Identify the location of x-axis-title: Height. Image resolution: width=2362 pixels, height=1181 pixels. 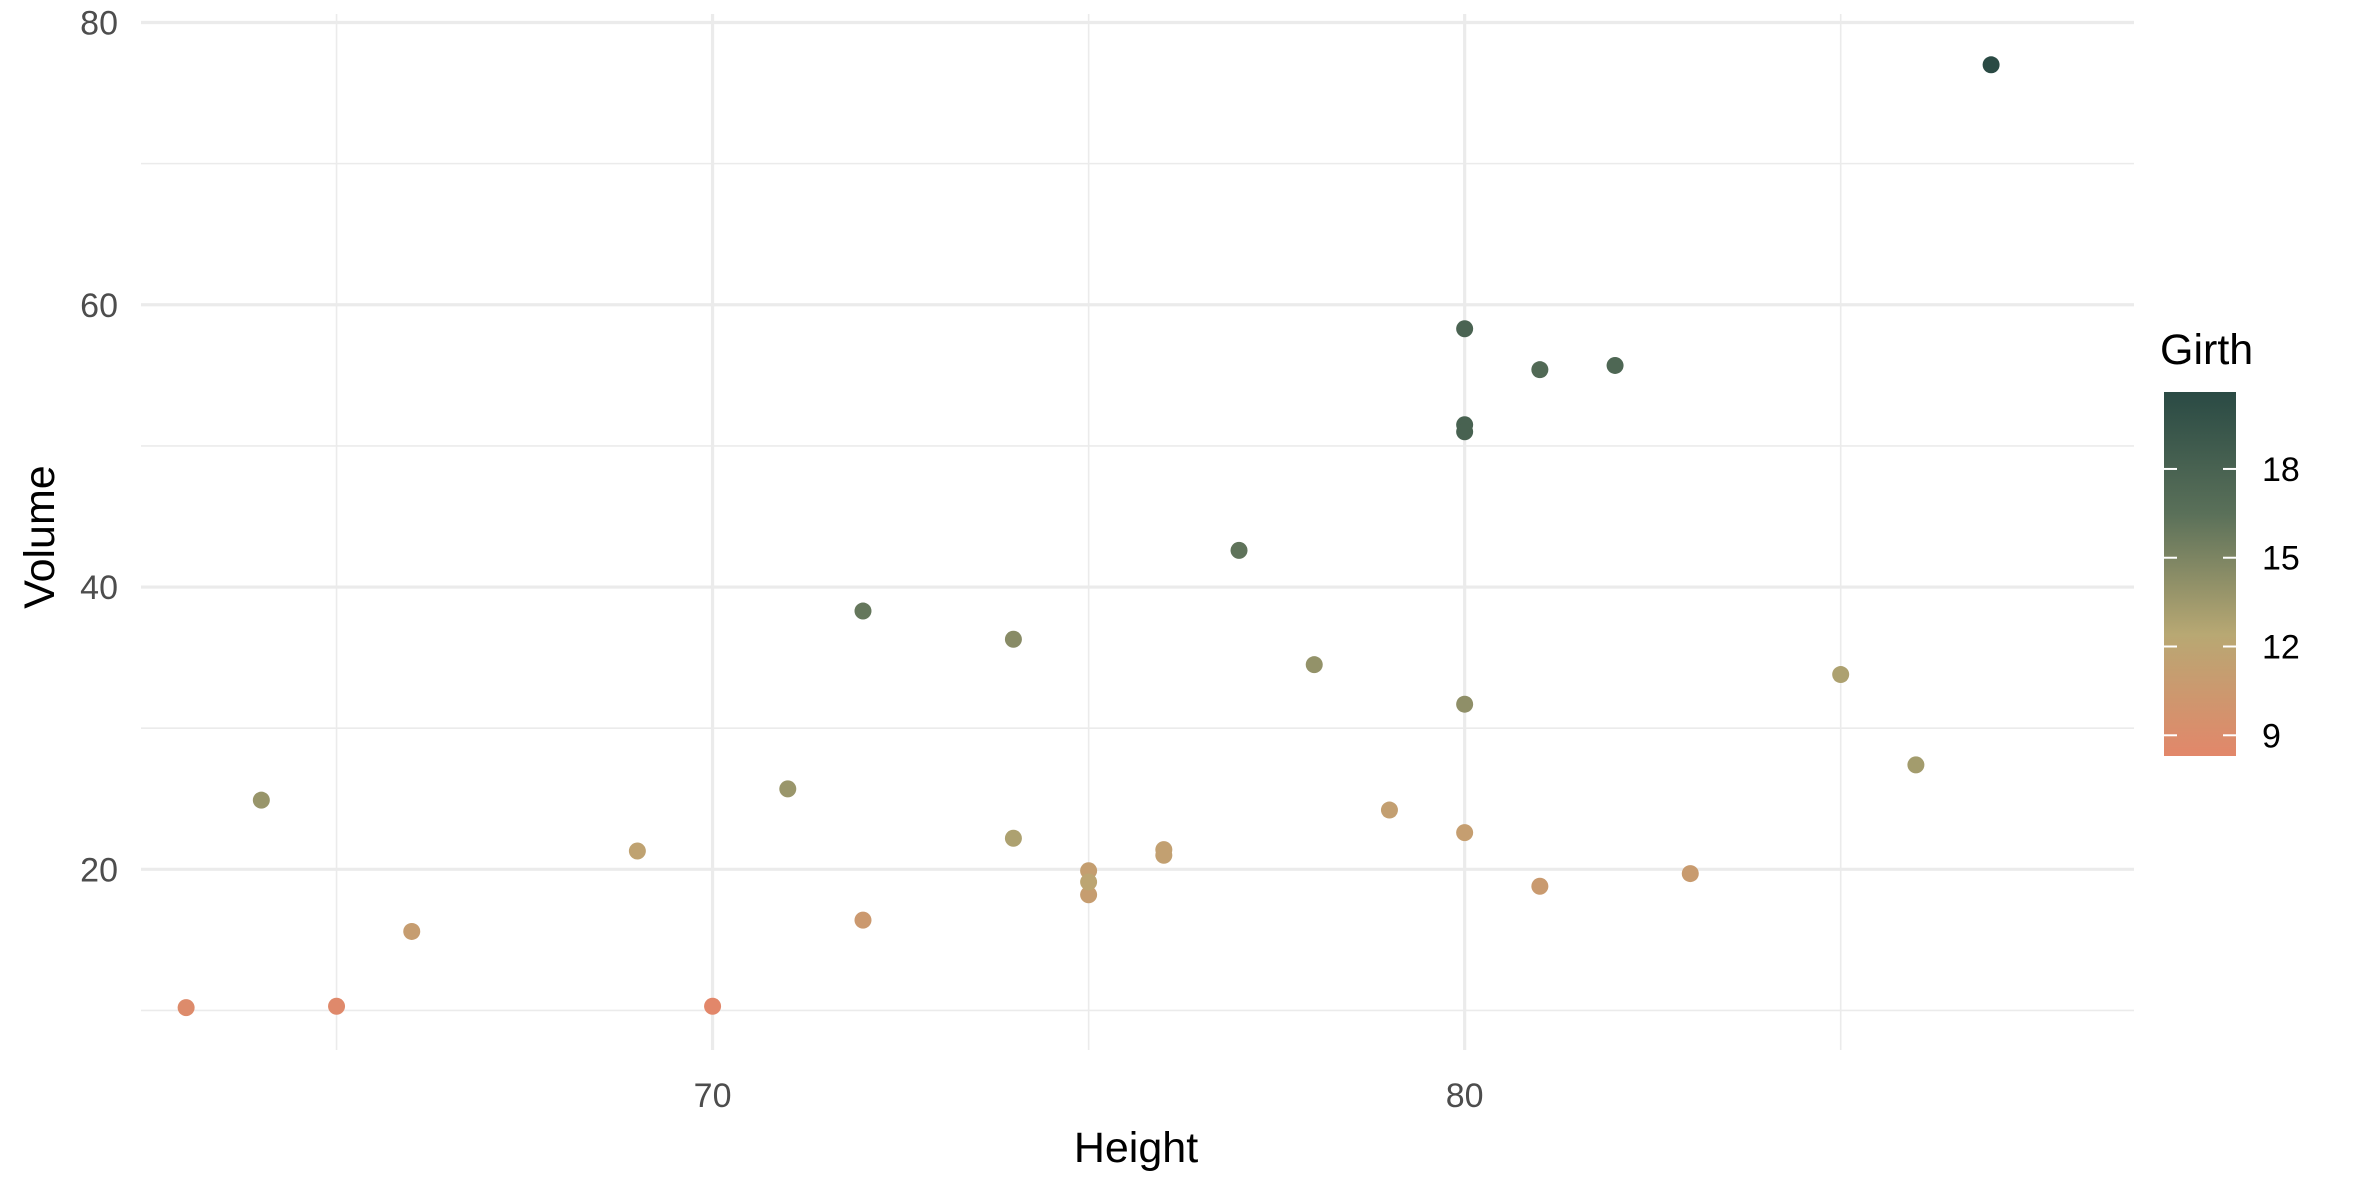
(1136, 1148).